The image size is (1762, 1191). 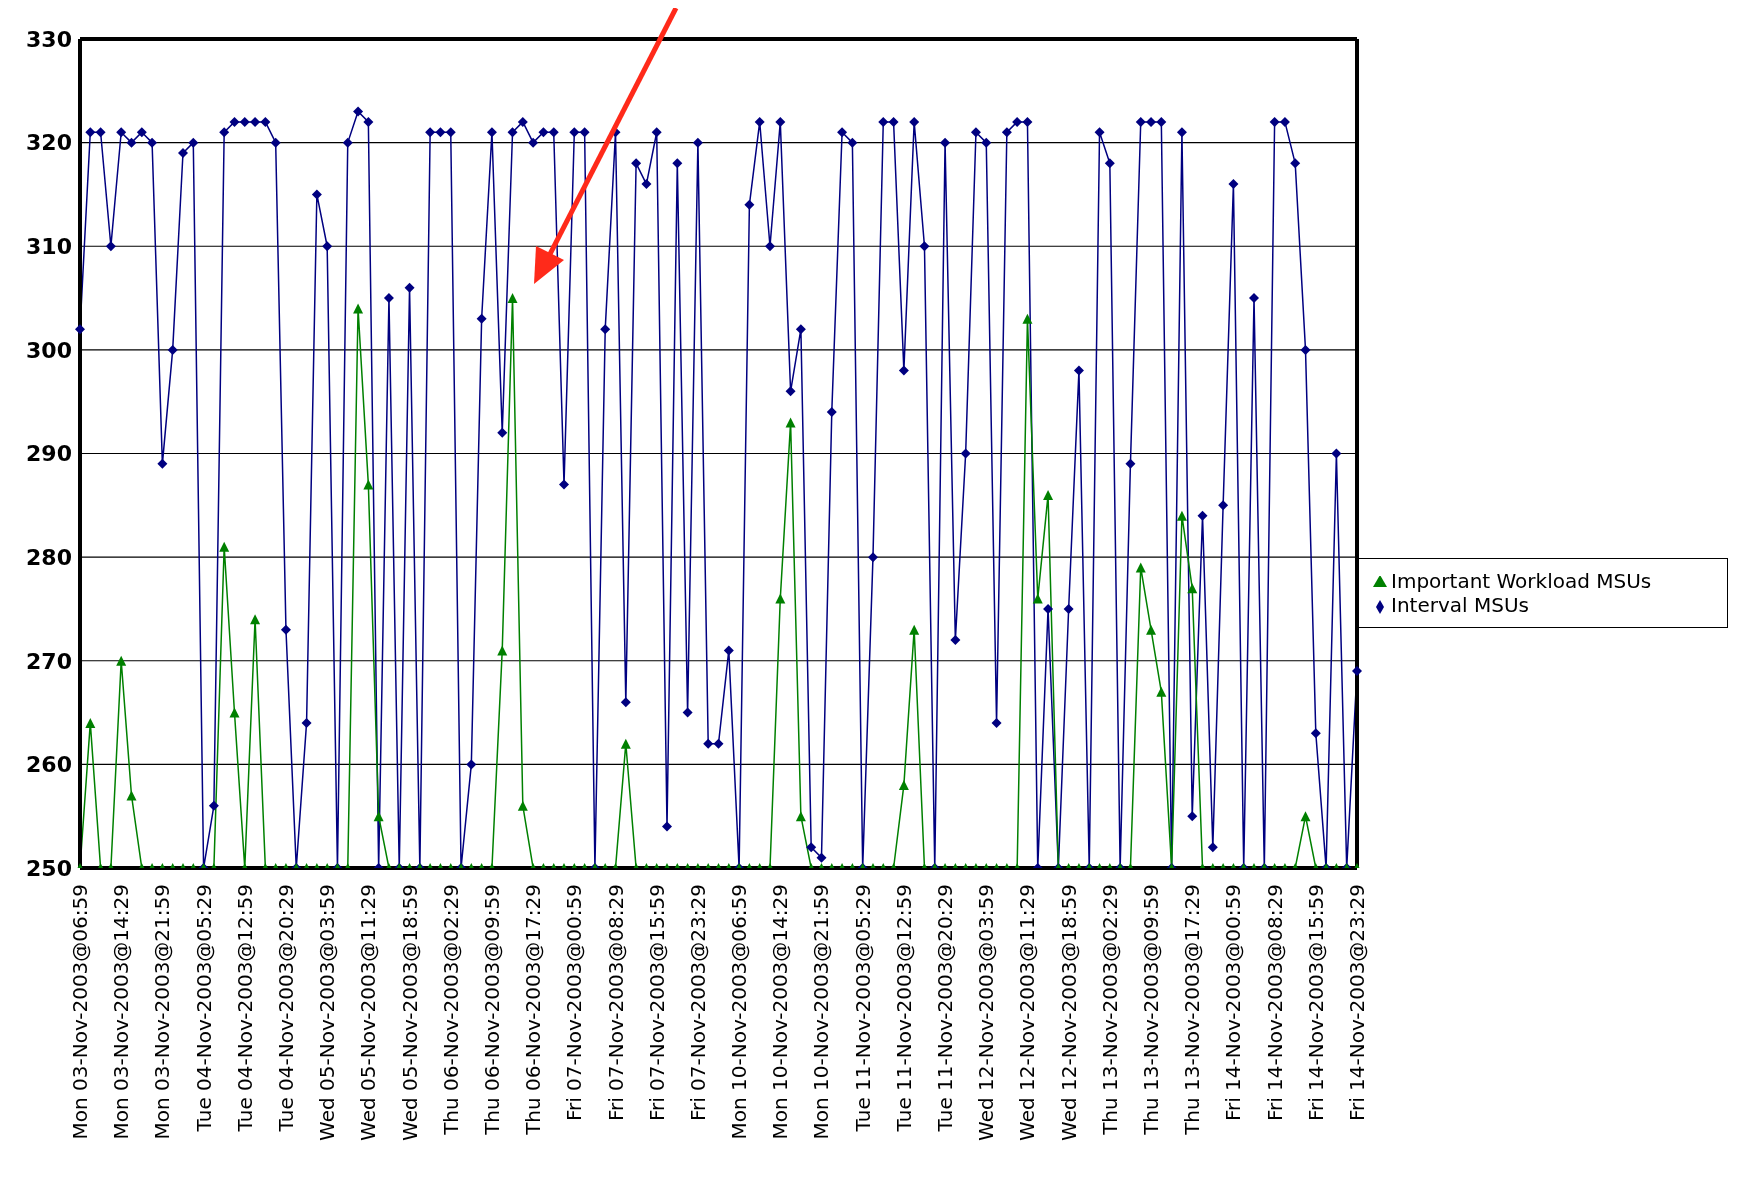 I want to click on x-tick-label: Tue 04-Nov-2003@20:29, so click(x=285, y=1008).